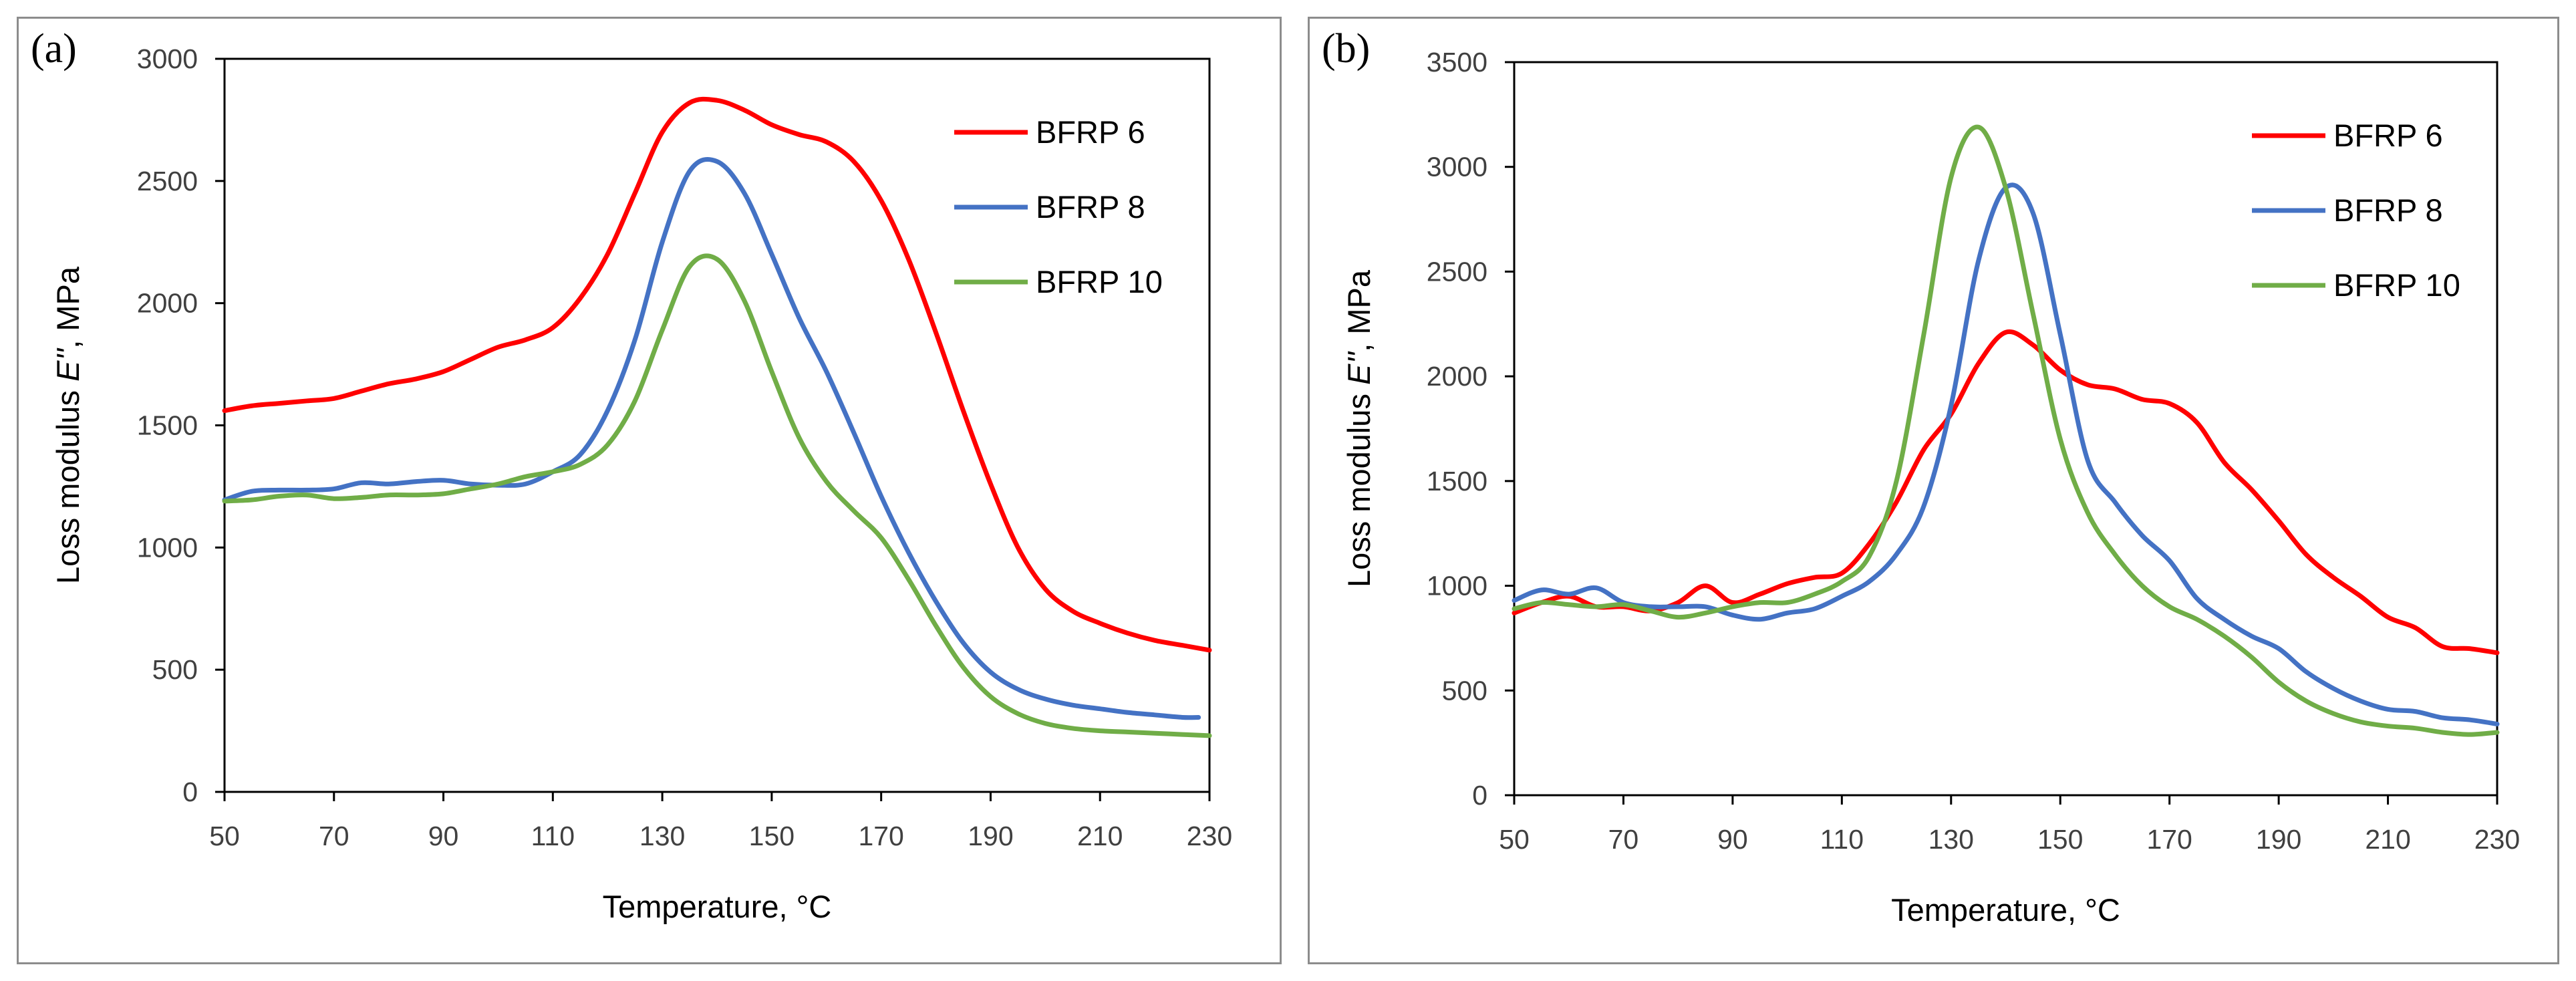  I want to click on chart-b-y-axis-title: Loss modulus E'', MPa, so click(1359, 428).